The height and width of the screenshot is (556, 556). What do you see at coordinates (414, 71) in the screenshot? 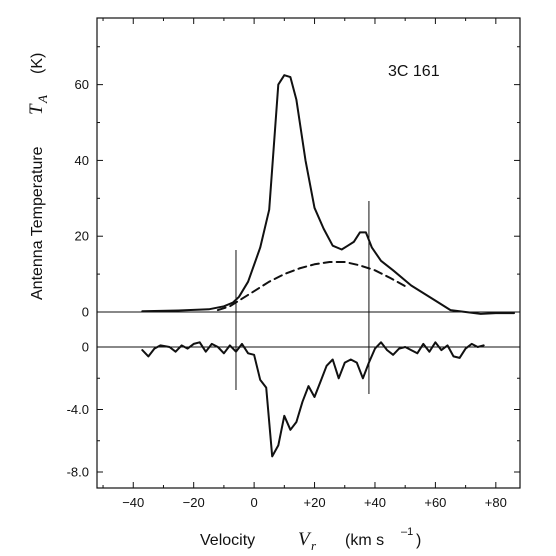
I see `chart-title: 3C 161` at bounding box center [414, 71].